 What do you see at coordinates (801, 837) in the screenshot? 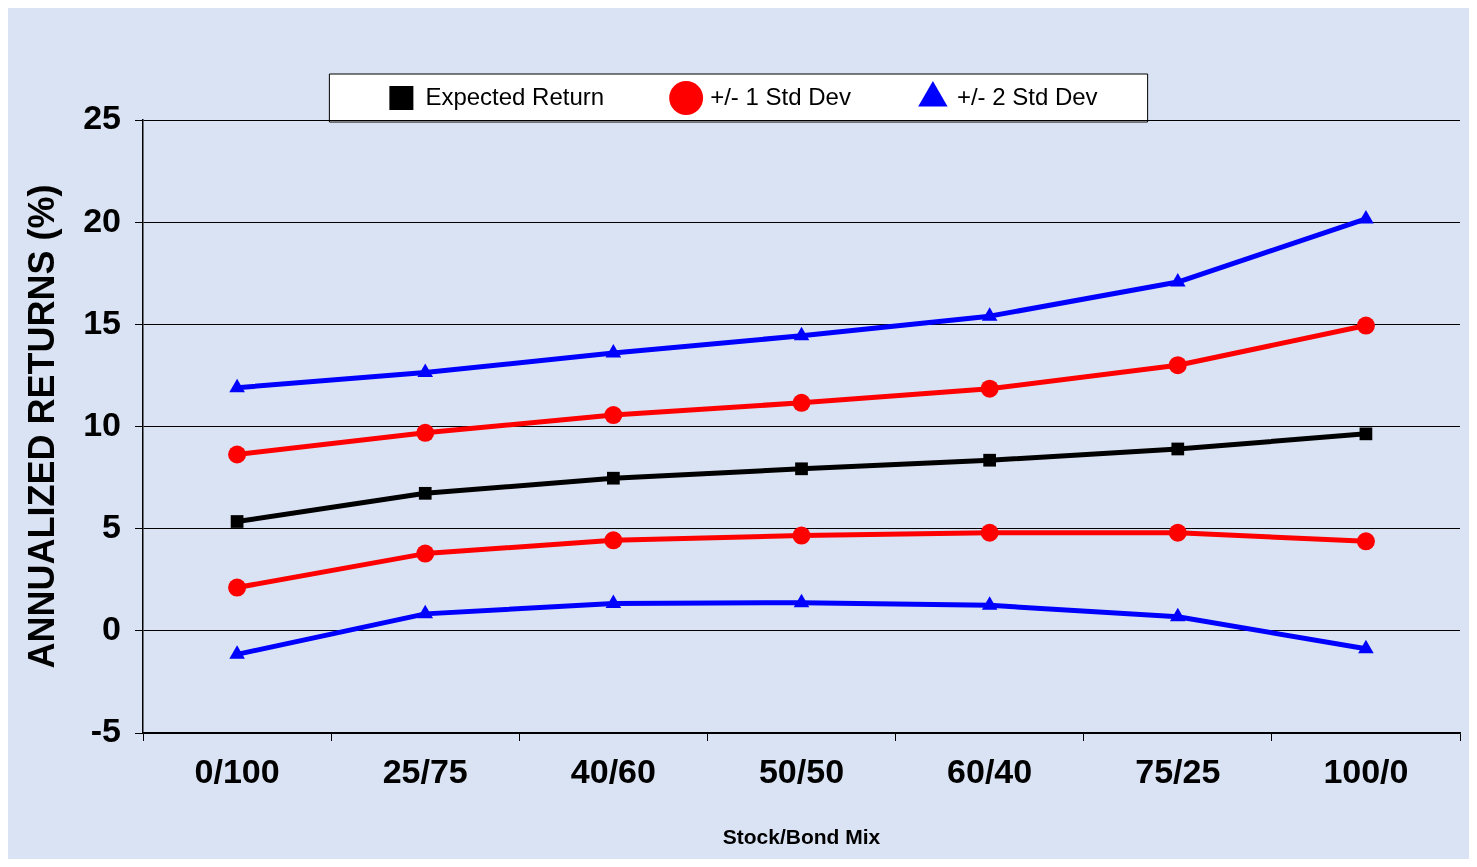
I see `x-axis-title: Stock/Bond Mix` at bounding box center [801, 837].